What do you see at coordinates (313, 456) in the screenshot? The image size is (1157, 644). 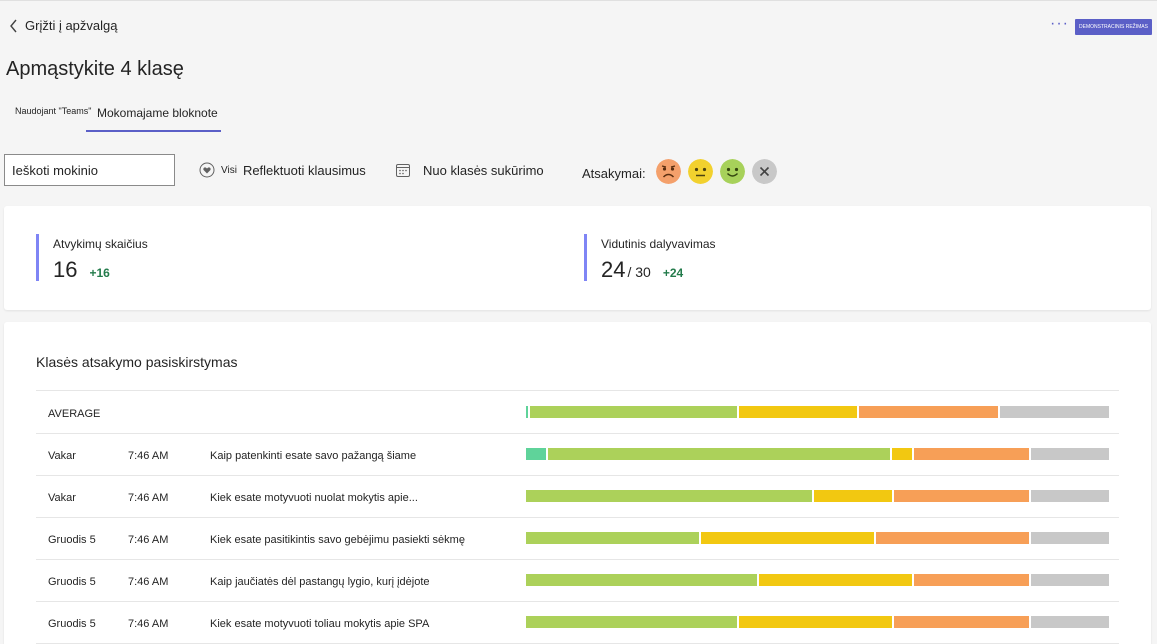 I see `row-question: Kaip patenkinti esate savo pažangą šiame` at bounding box center [313, 456].